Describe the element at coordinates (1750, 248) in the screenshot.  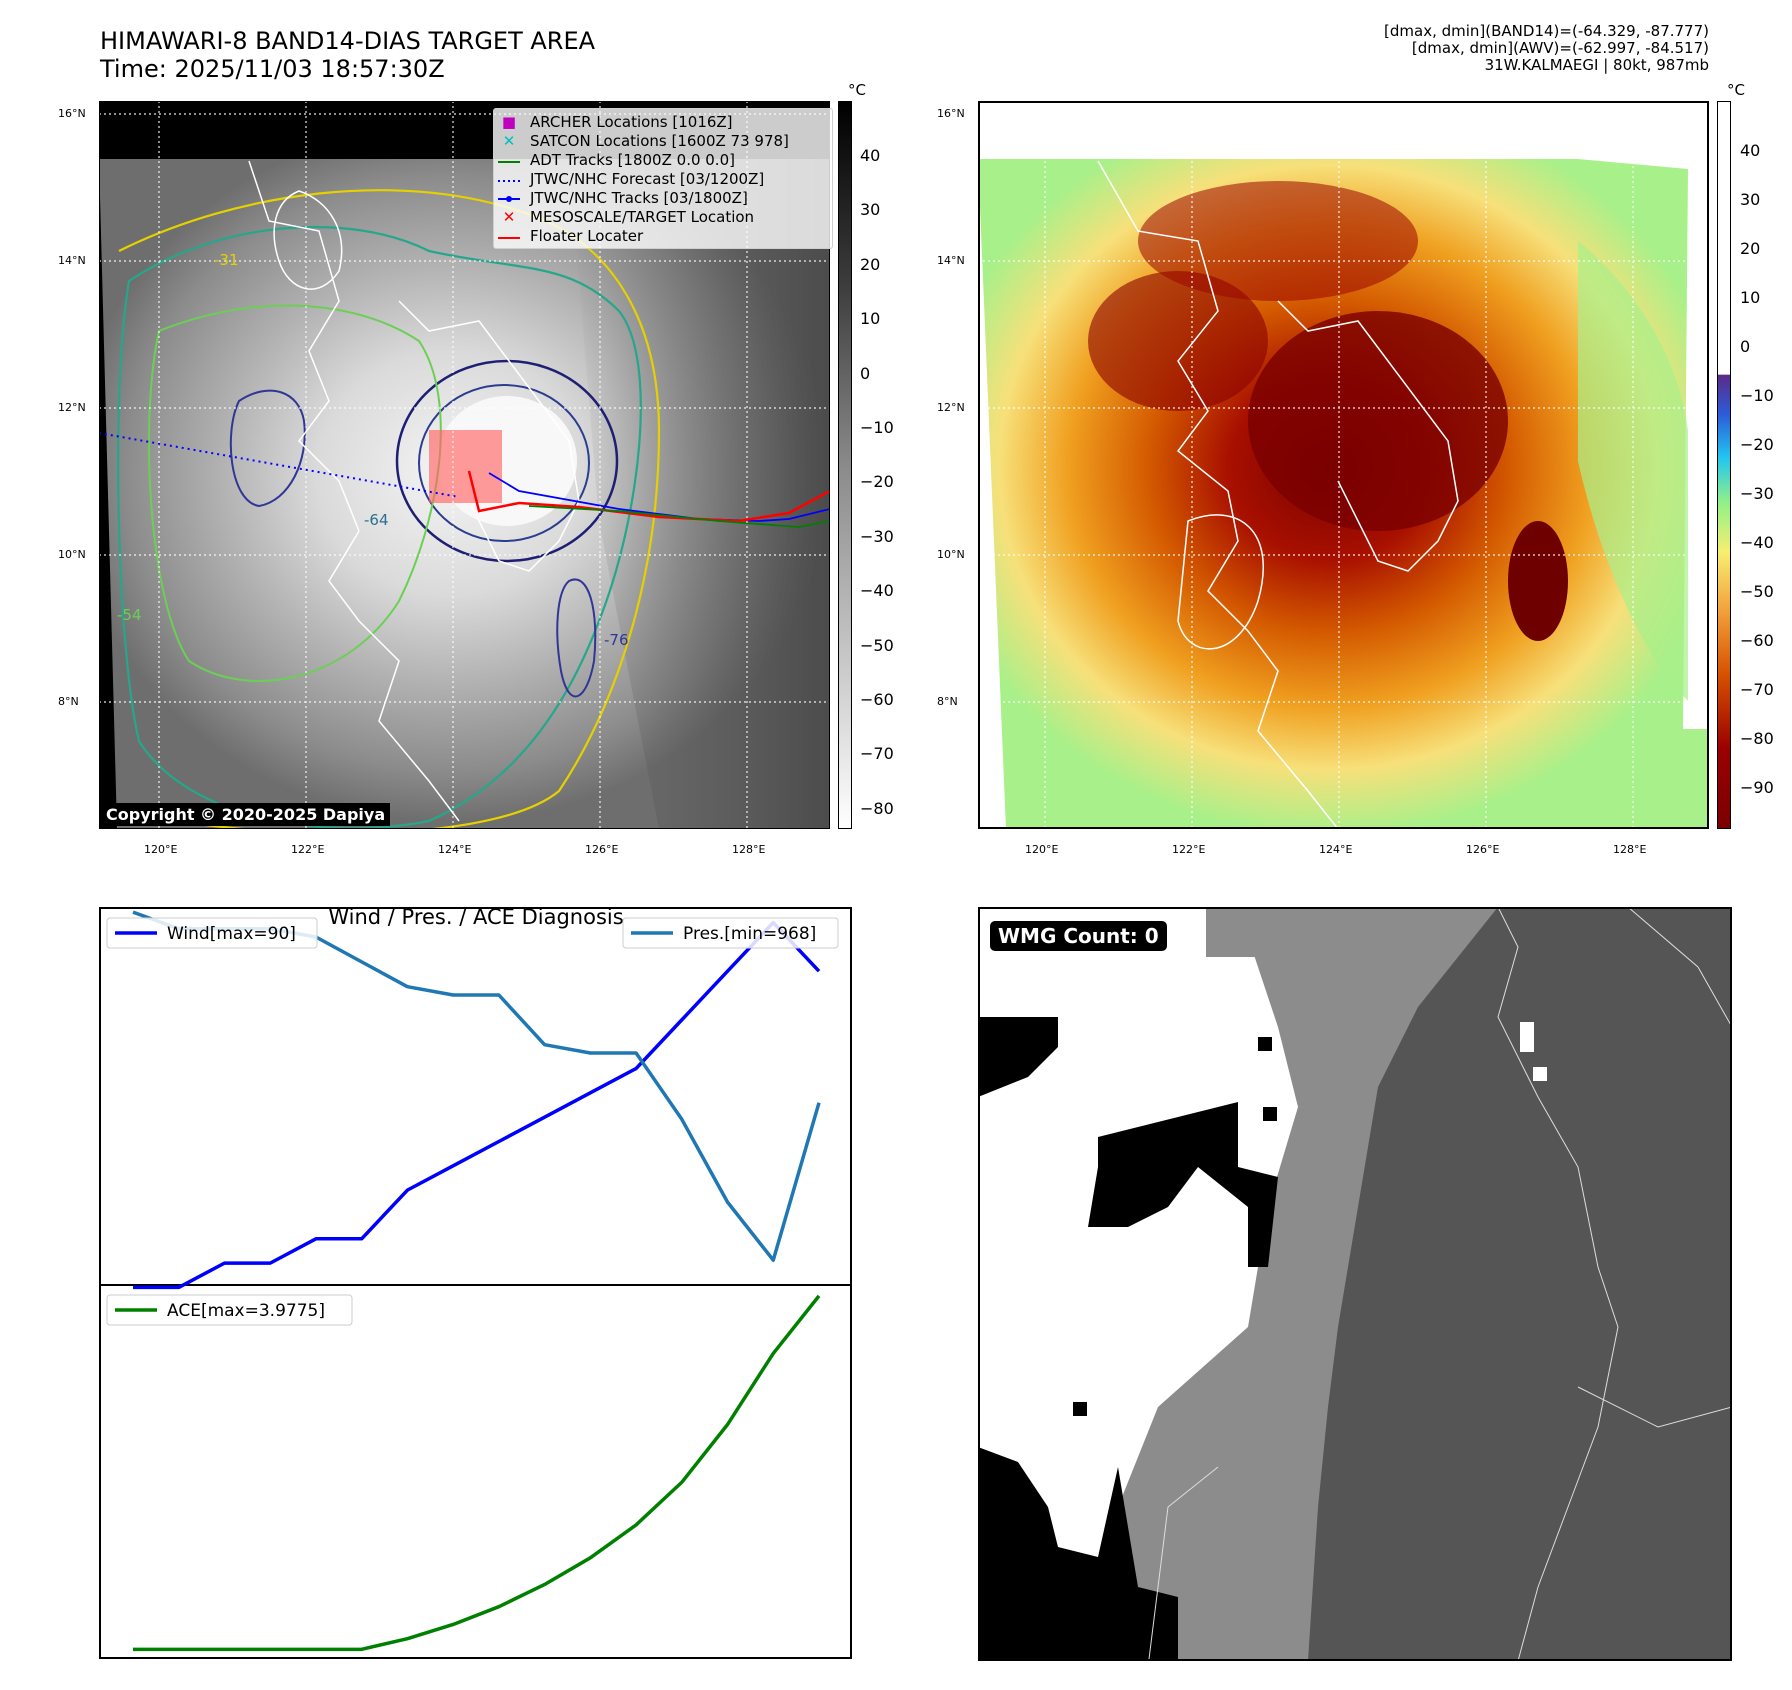
I see `colorbar-awv-tick: 20` at that location.